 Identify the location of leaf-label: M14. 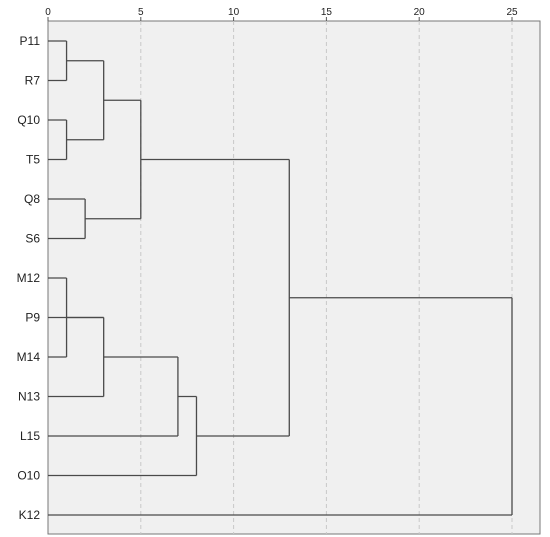
(29, 357).